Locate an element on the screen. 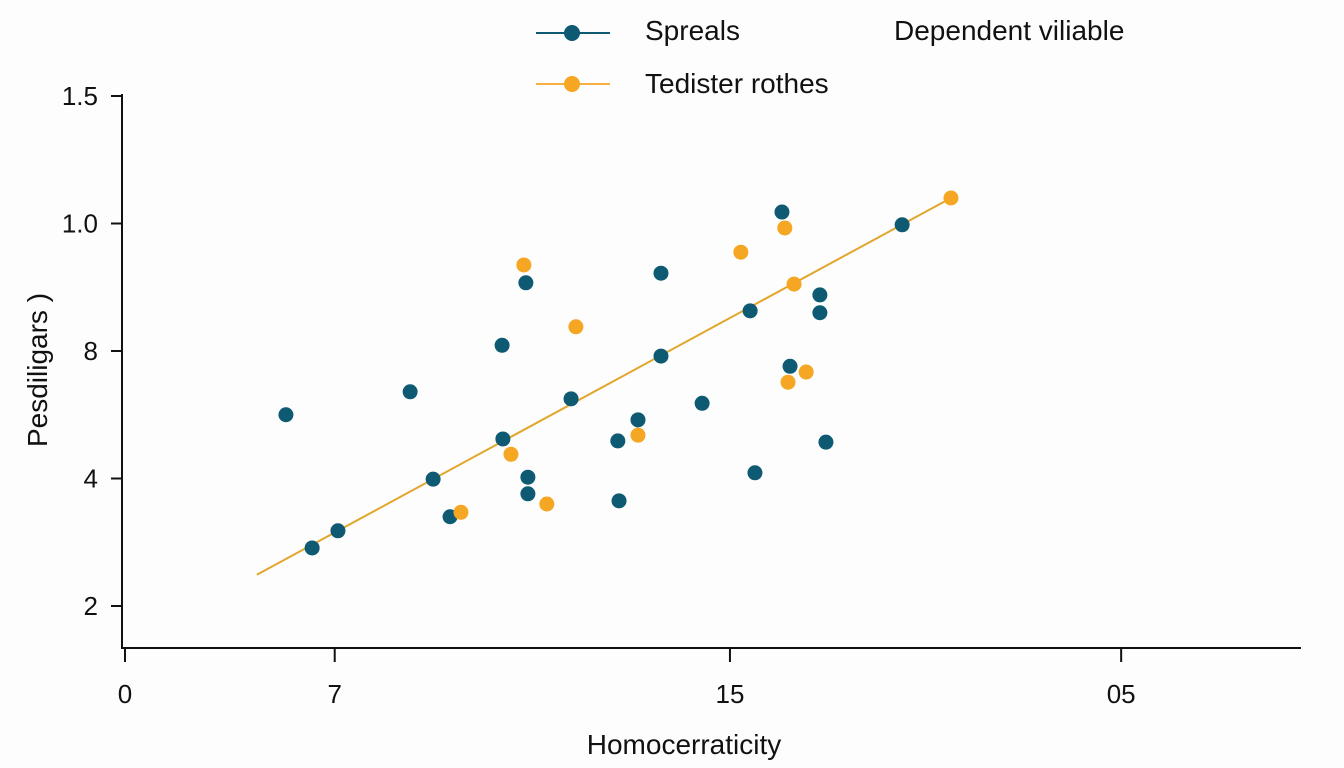  y-tick-label: 2 is located at coordinates (91, 606).